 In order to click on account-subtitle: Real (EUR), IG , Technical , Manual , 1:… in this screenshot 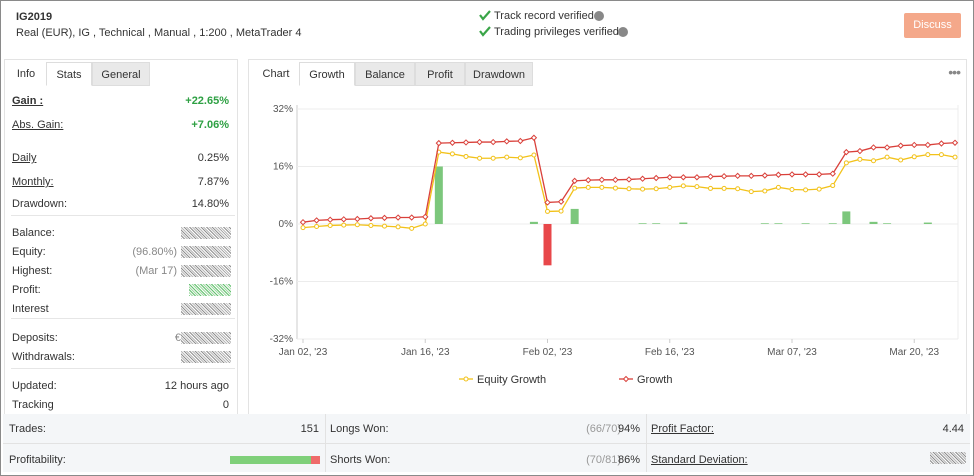, I will do `click(159, 33)`.